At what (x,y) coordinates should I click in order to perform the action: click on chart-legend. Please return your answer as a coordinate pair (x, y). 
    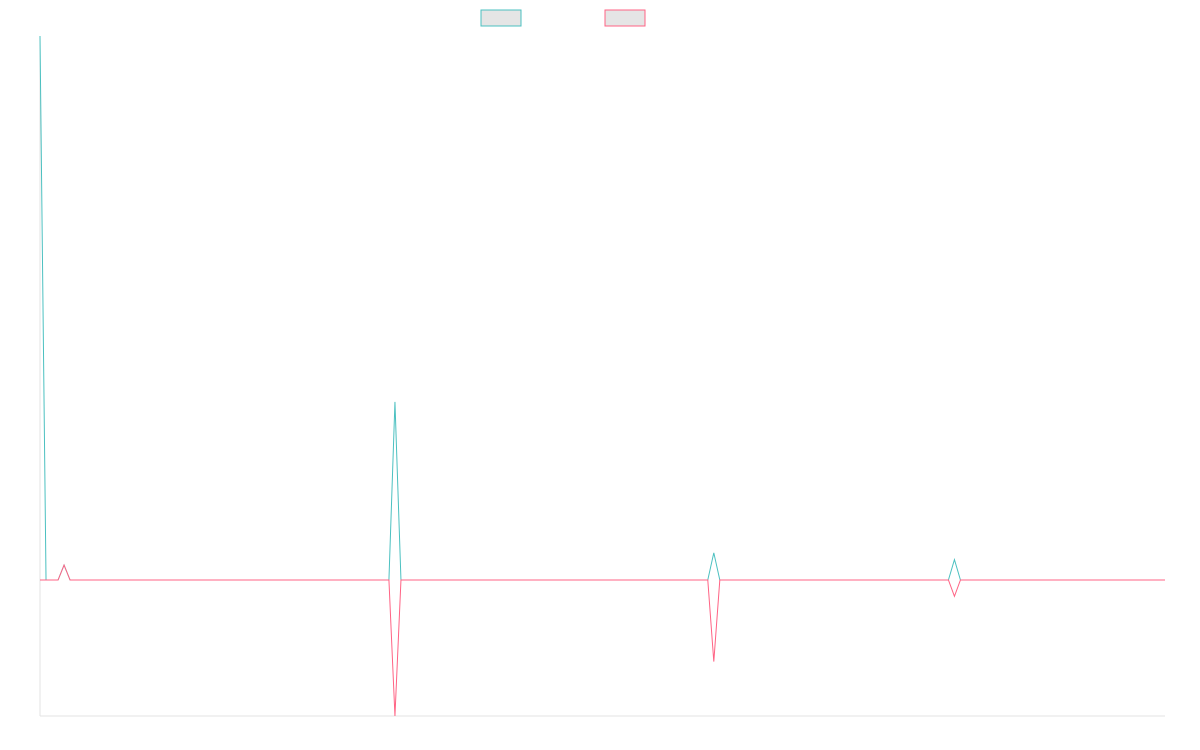
    Looking at the image, I should click on (563, 18).